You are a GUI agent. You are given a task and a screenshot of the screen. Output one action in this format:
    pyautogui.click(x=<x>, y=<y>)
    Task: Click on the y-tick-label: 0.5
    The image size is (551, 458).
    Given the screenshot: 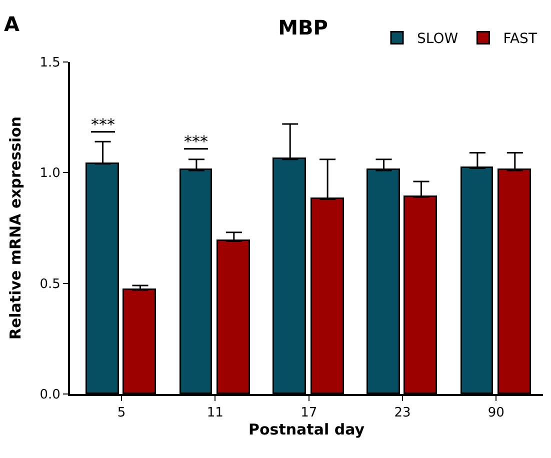 What is the action you would take?
    pyautogui.click(x=50, y=284)
    